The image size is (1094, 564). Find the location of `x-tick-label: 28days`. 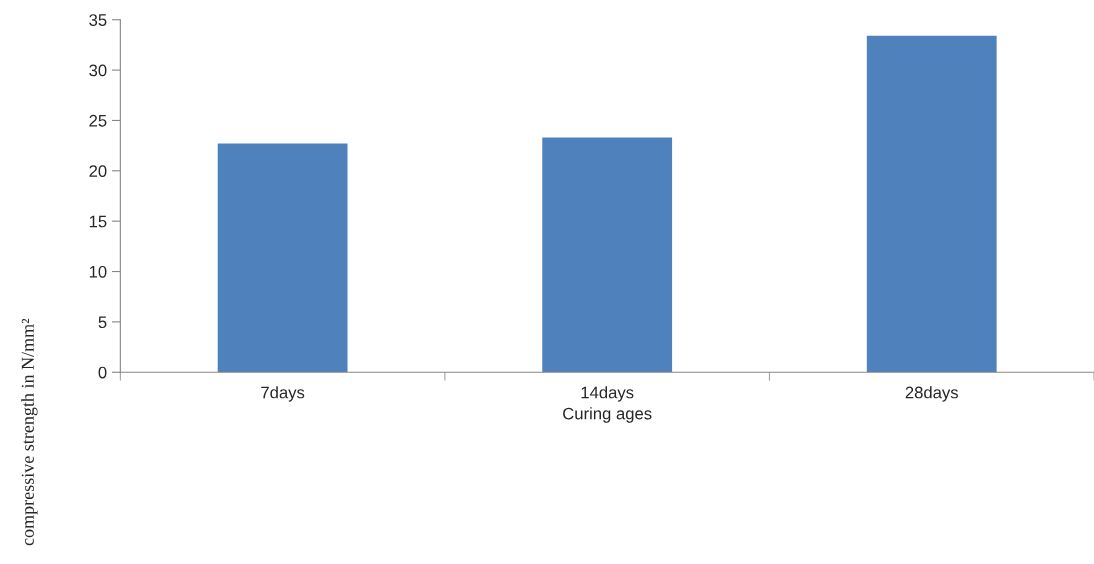

x-tick-label: 28days is located at coordinates (931, 394).